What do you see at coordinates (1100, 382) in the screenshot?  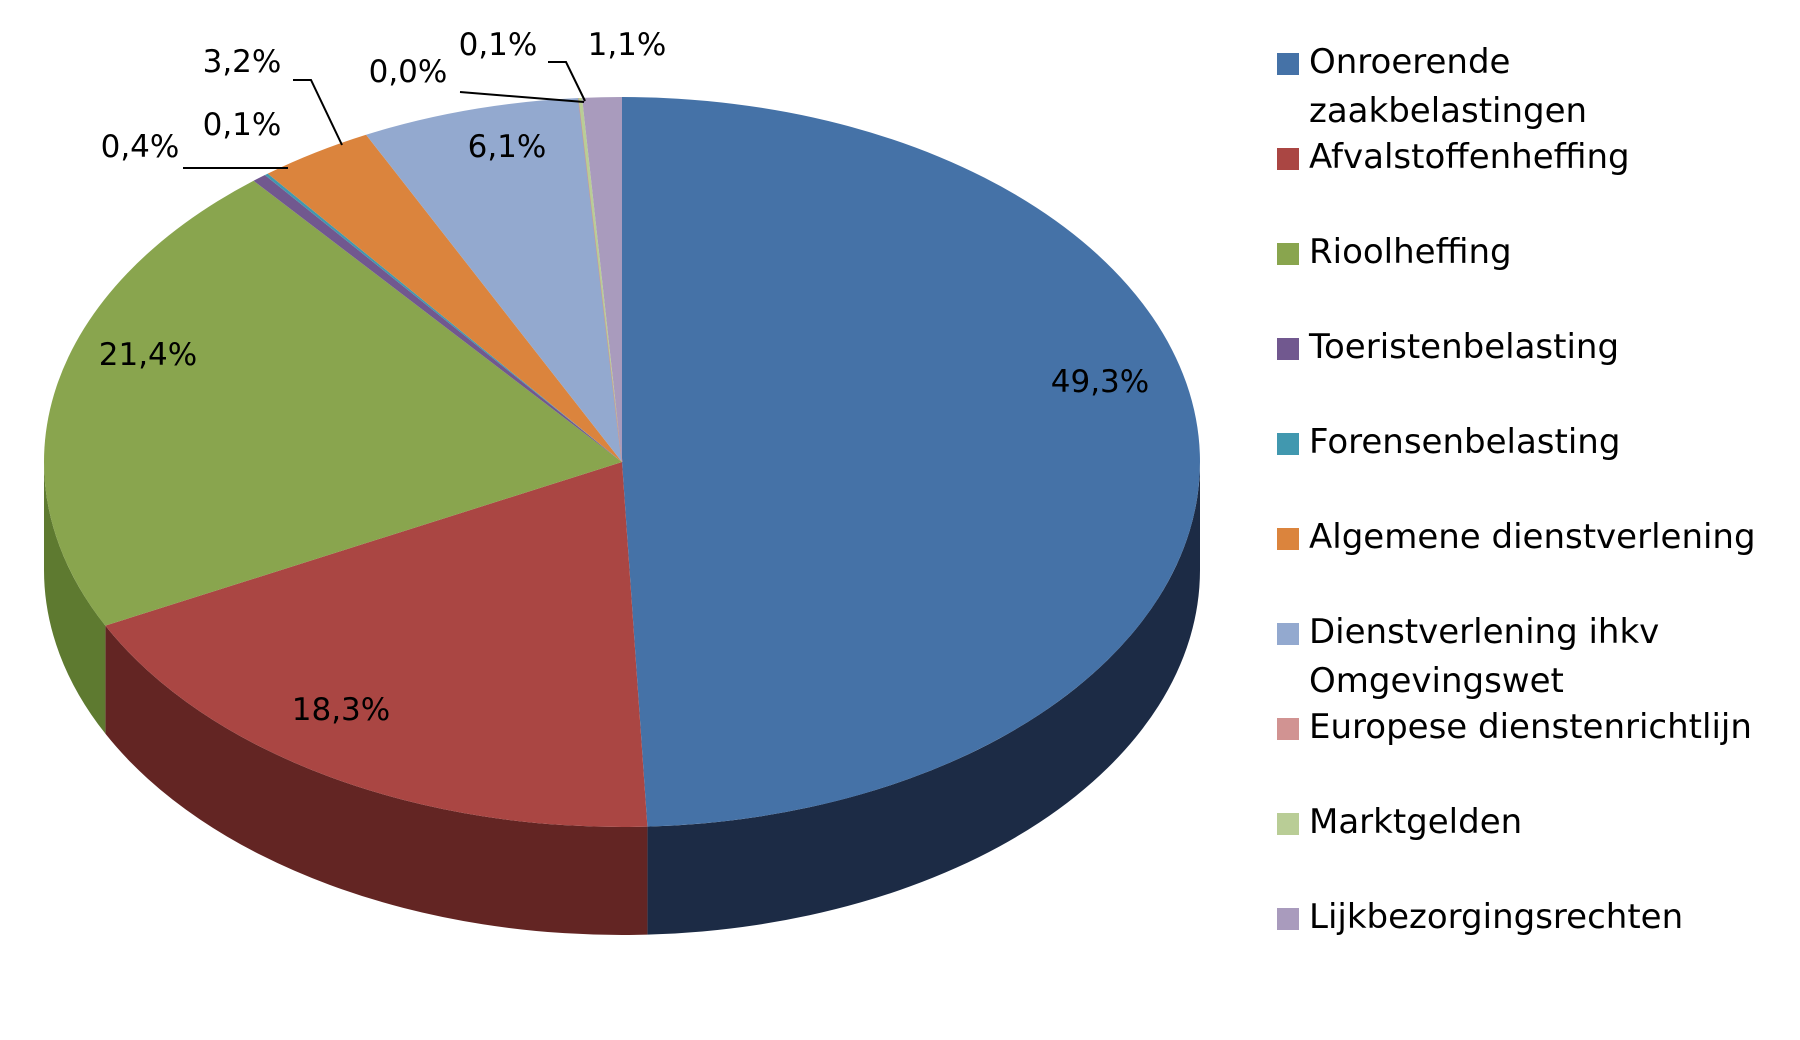 I see `data-label-onroerende-zaakbelastingen: 49,3%` at bounding box center [1100, 382].